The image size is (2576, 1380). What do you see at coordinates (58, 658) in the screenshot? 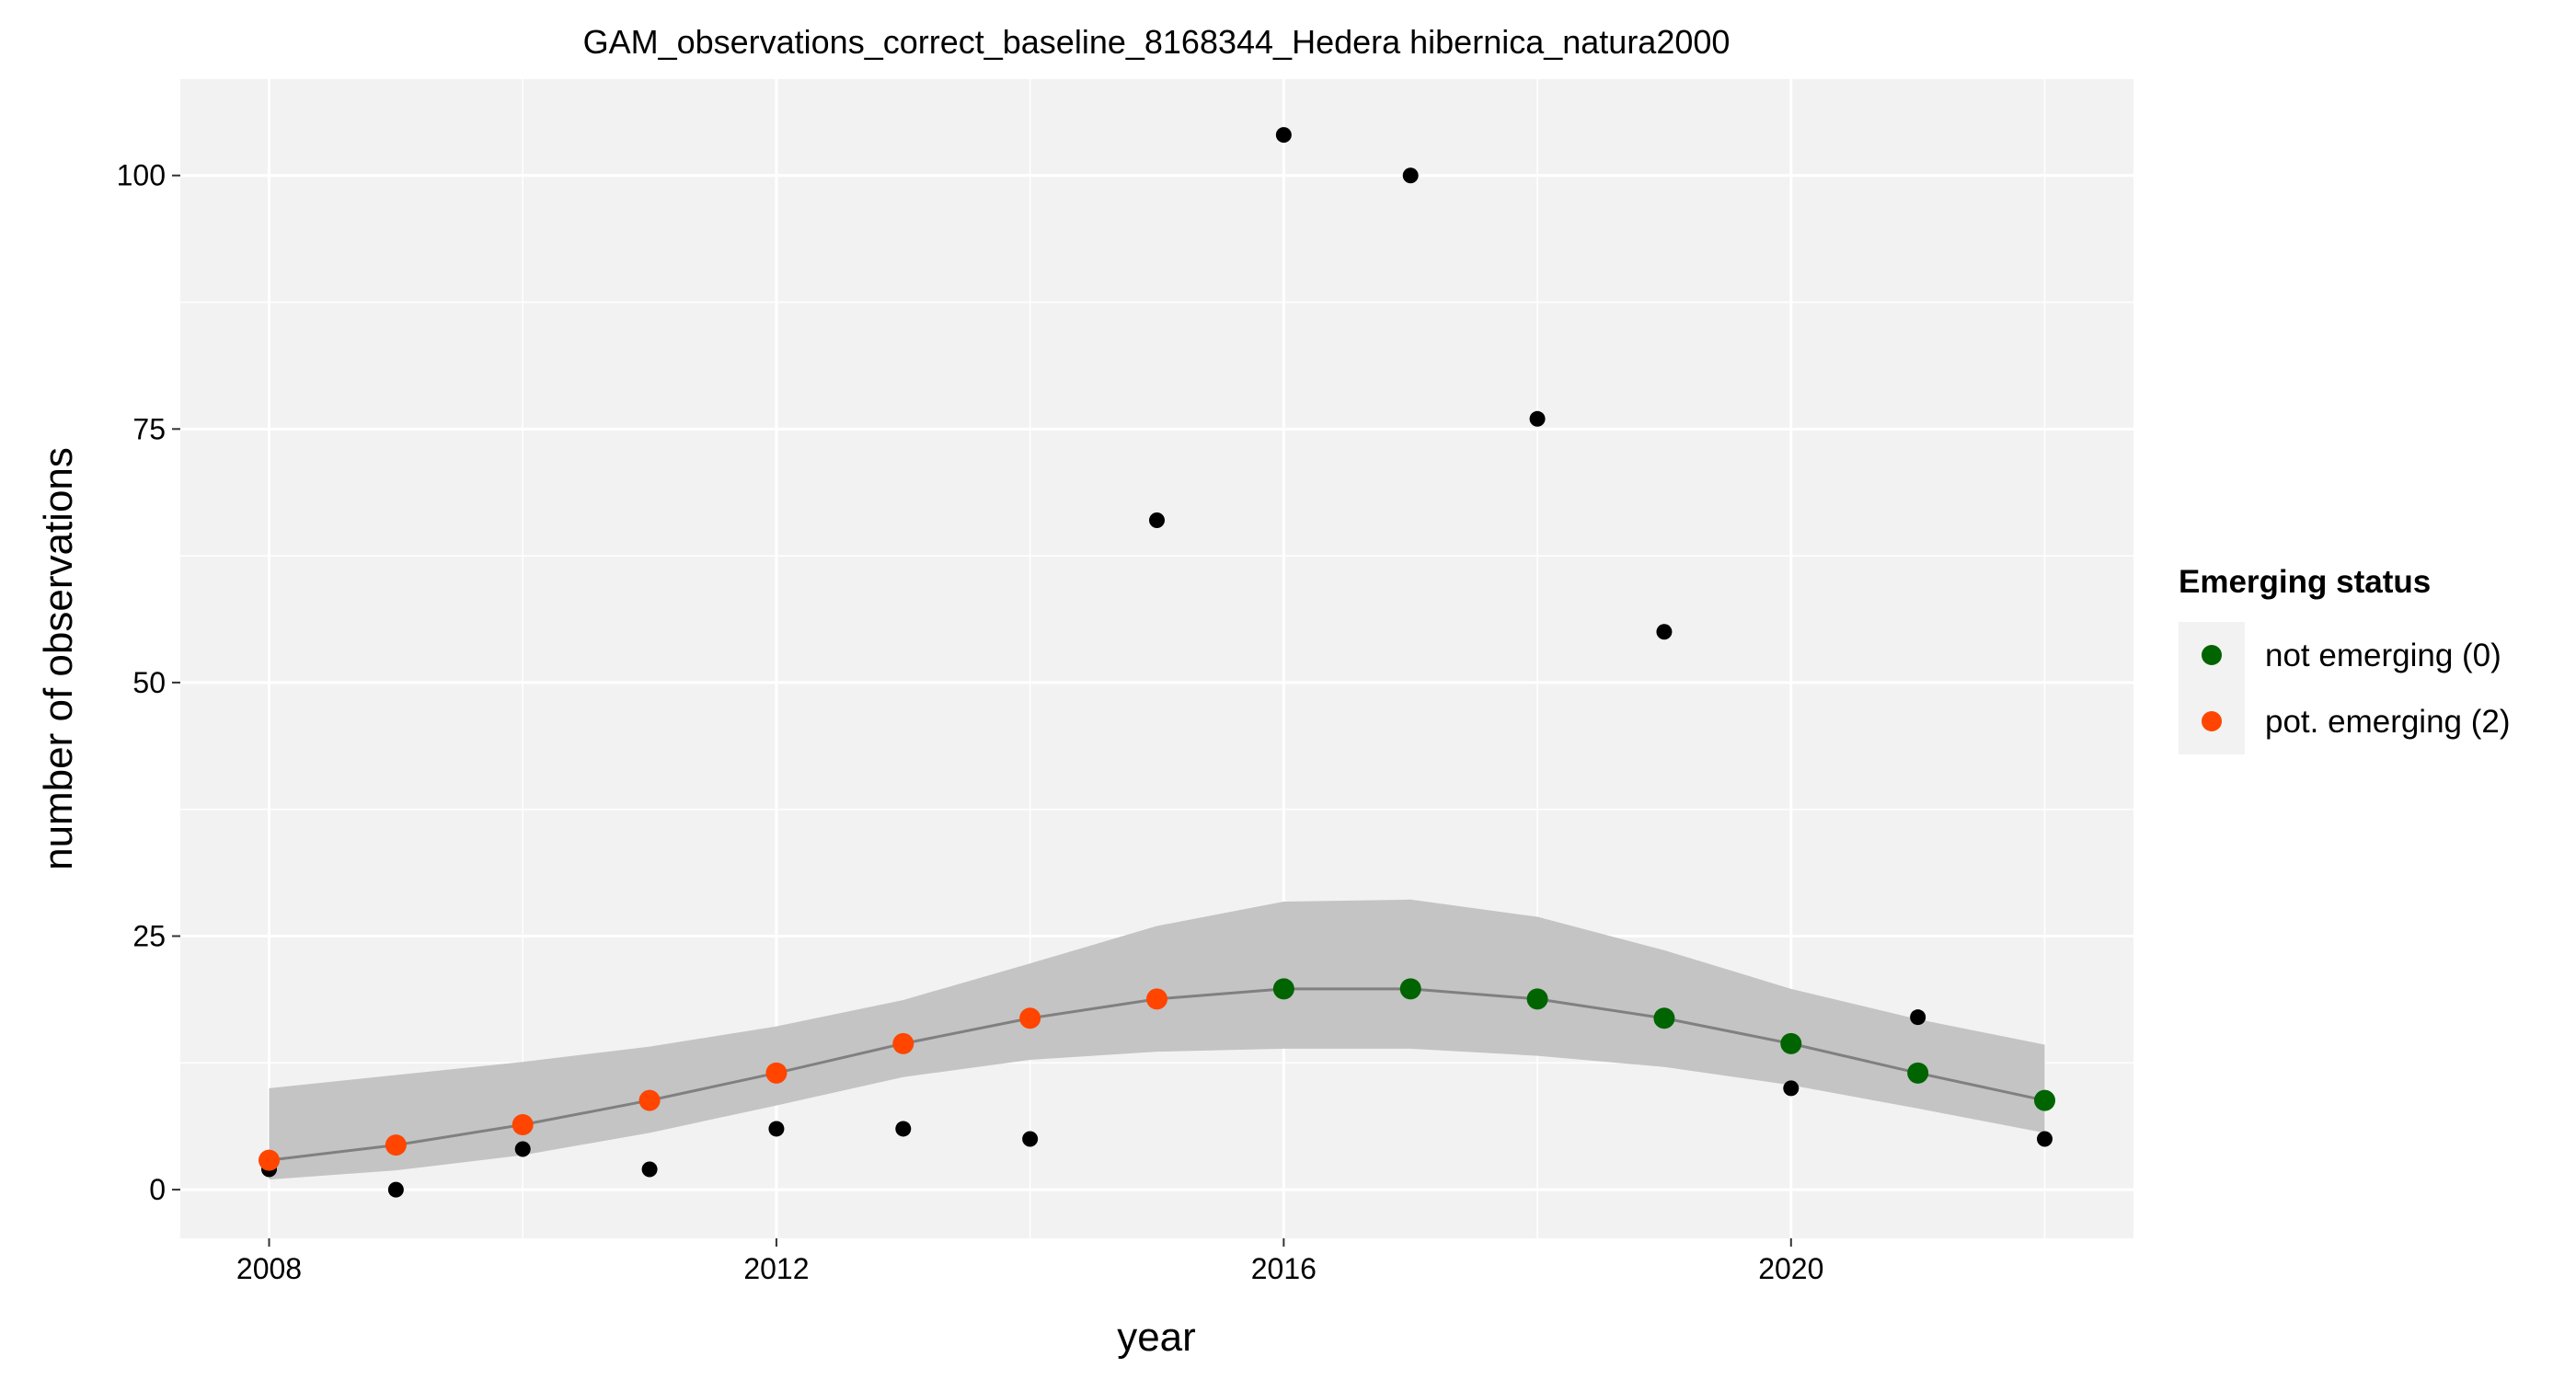
I see `y-axis-label: number of observations` at bounding box center [58, 658].